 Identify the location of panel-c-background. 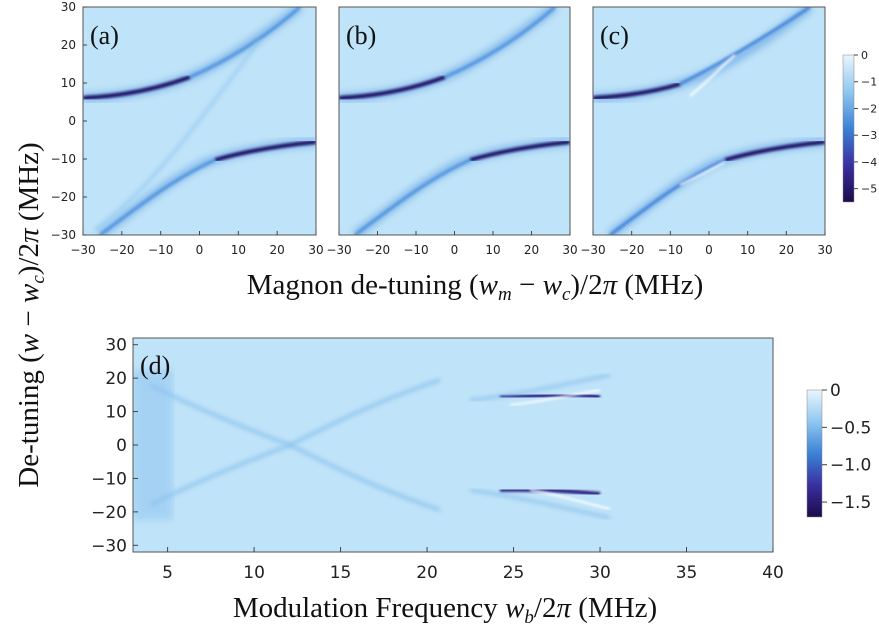
(709, 121).